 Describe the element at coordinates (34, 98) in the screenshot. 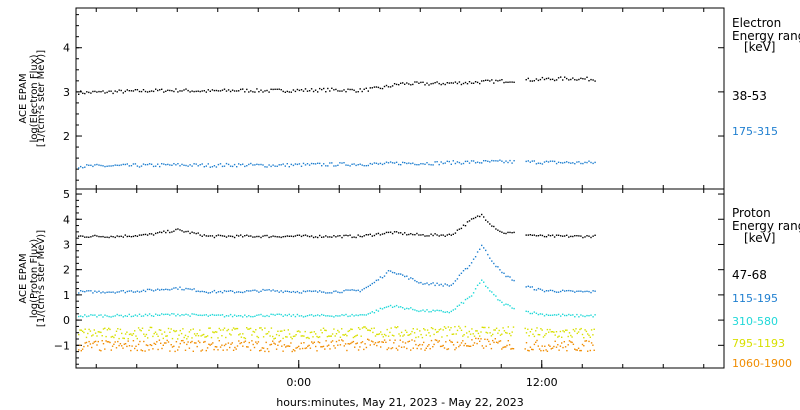

I see `y-axis-label-line: log(Electron Flux)` at that location.